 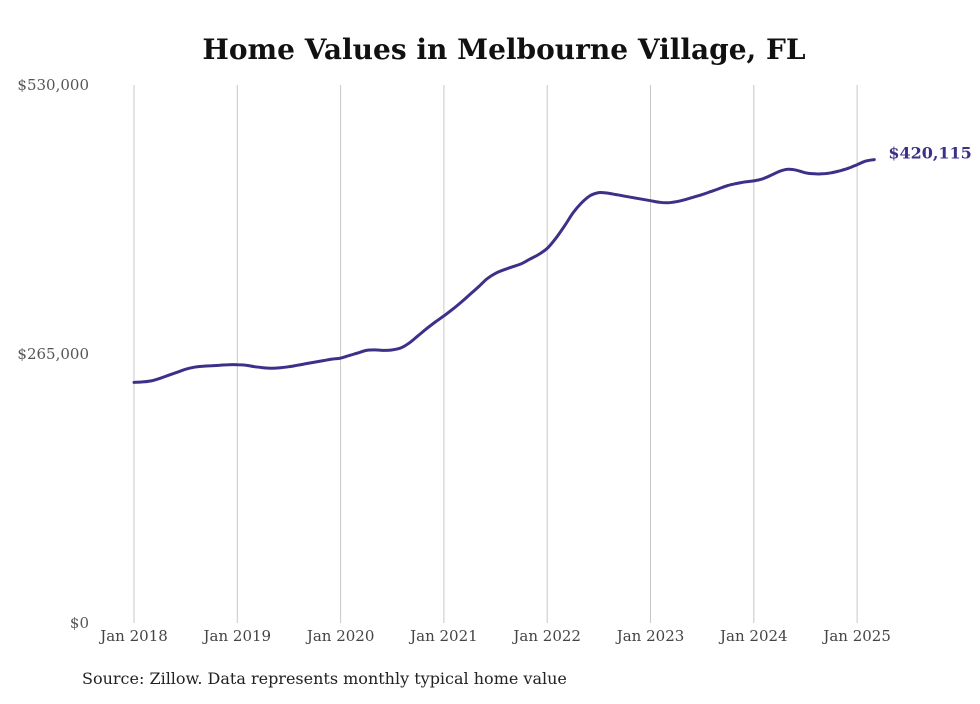 What do you see at coordinates (546, 636) in the screenshot?
I see `x-tick-label: Jan 2022` at bounding box center [546, 636].